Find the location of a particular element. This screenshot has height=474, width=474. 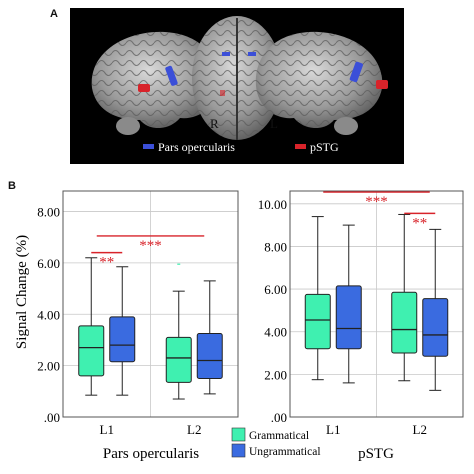

x-title-pars-opercularis: Pars opercularis is located at coordinates (151, 454).